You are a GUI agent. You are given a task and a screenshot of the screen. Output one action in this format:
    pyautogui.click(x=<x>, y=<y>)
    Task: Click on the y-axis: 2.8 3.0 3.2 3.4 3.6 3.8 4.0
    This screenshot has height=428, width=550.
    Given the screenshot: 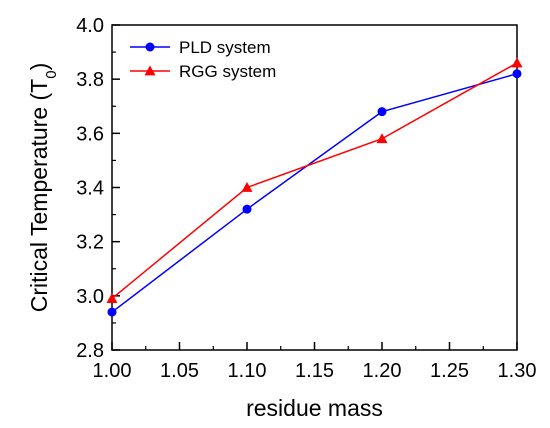 What is the action you would take?
    pyautogui.click(x=98, y=188)
    